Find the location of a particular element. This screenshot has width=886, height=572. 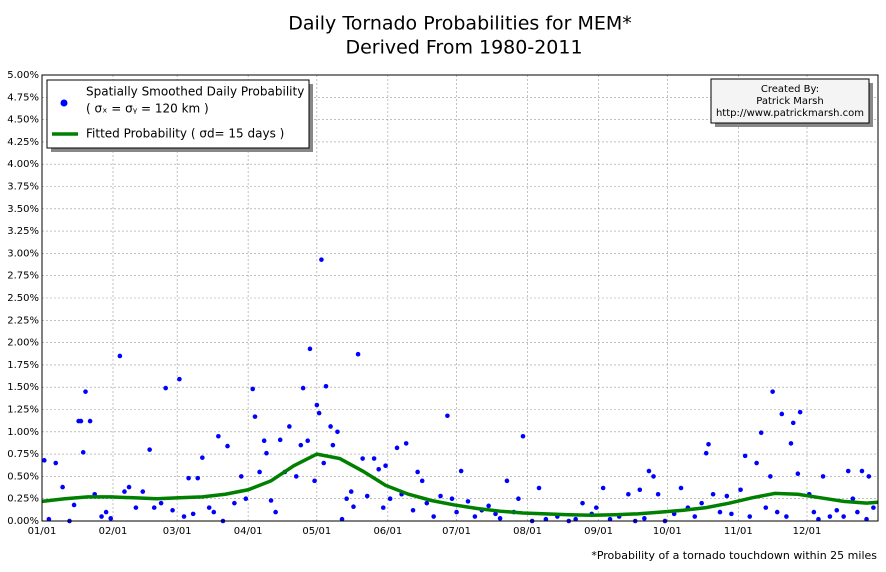

x-tick-label: 05/01 is located at coordinates (316, 531).